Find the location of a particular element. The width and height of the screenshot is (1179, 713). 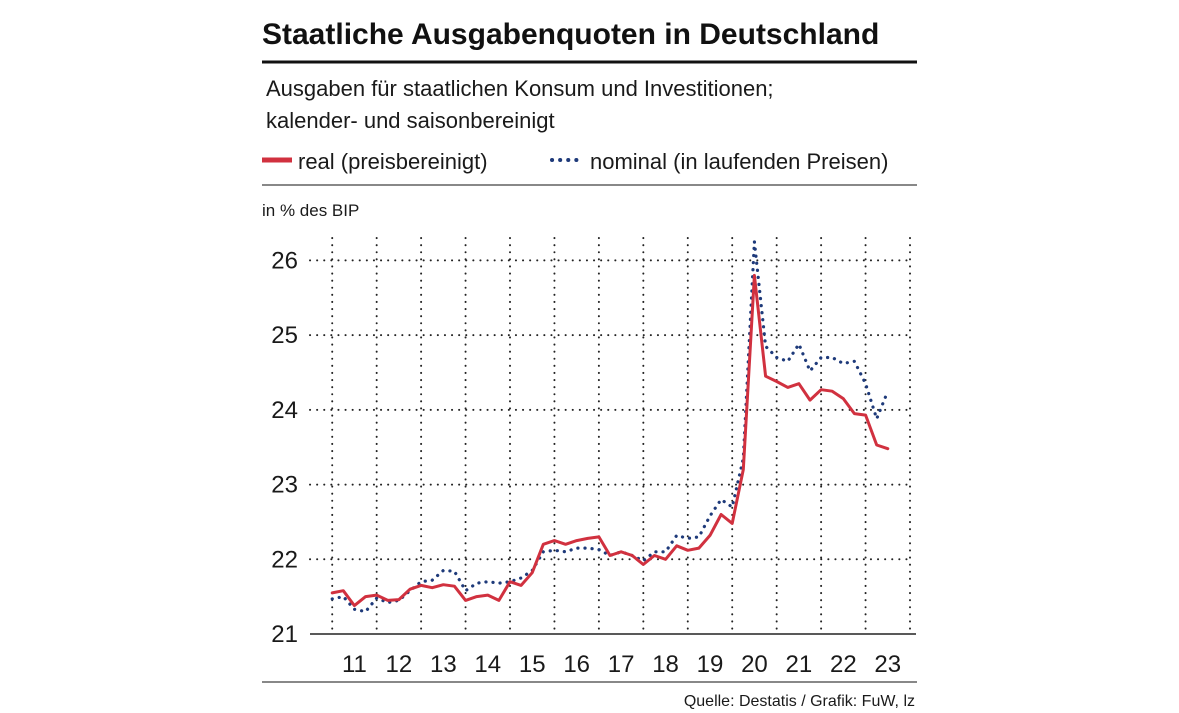

y-tick-label: 22 is located at coordinates (284, 559).